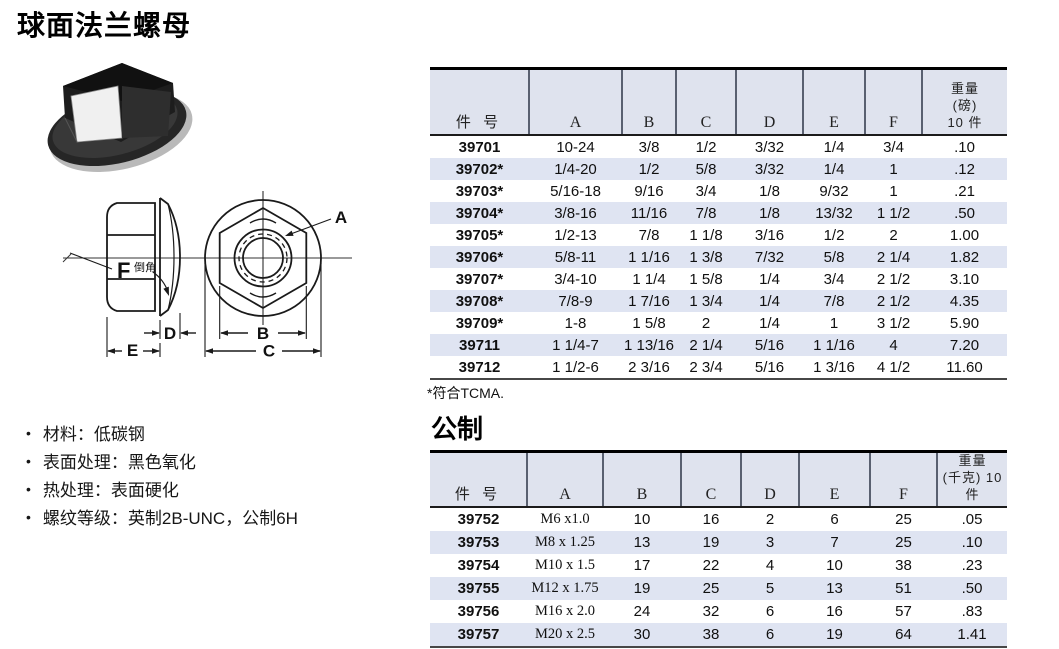 Image resolution: width=1059 pixels, height=649 pixels. Describe the element at coordinates (575, 367) in the screenshot. I see `value-cell: 1 1/2-6` at that location.